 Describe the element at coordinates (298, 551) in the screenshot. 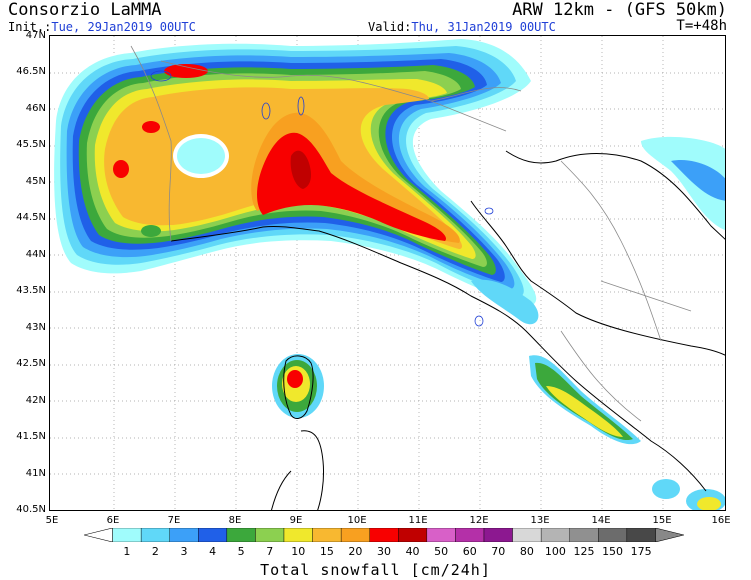

I see `legend-level-label: 10` at that location.